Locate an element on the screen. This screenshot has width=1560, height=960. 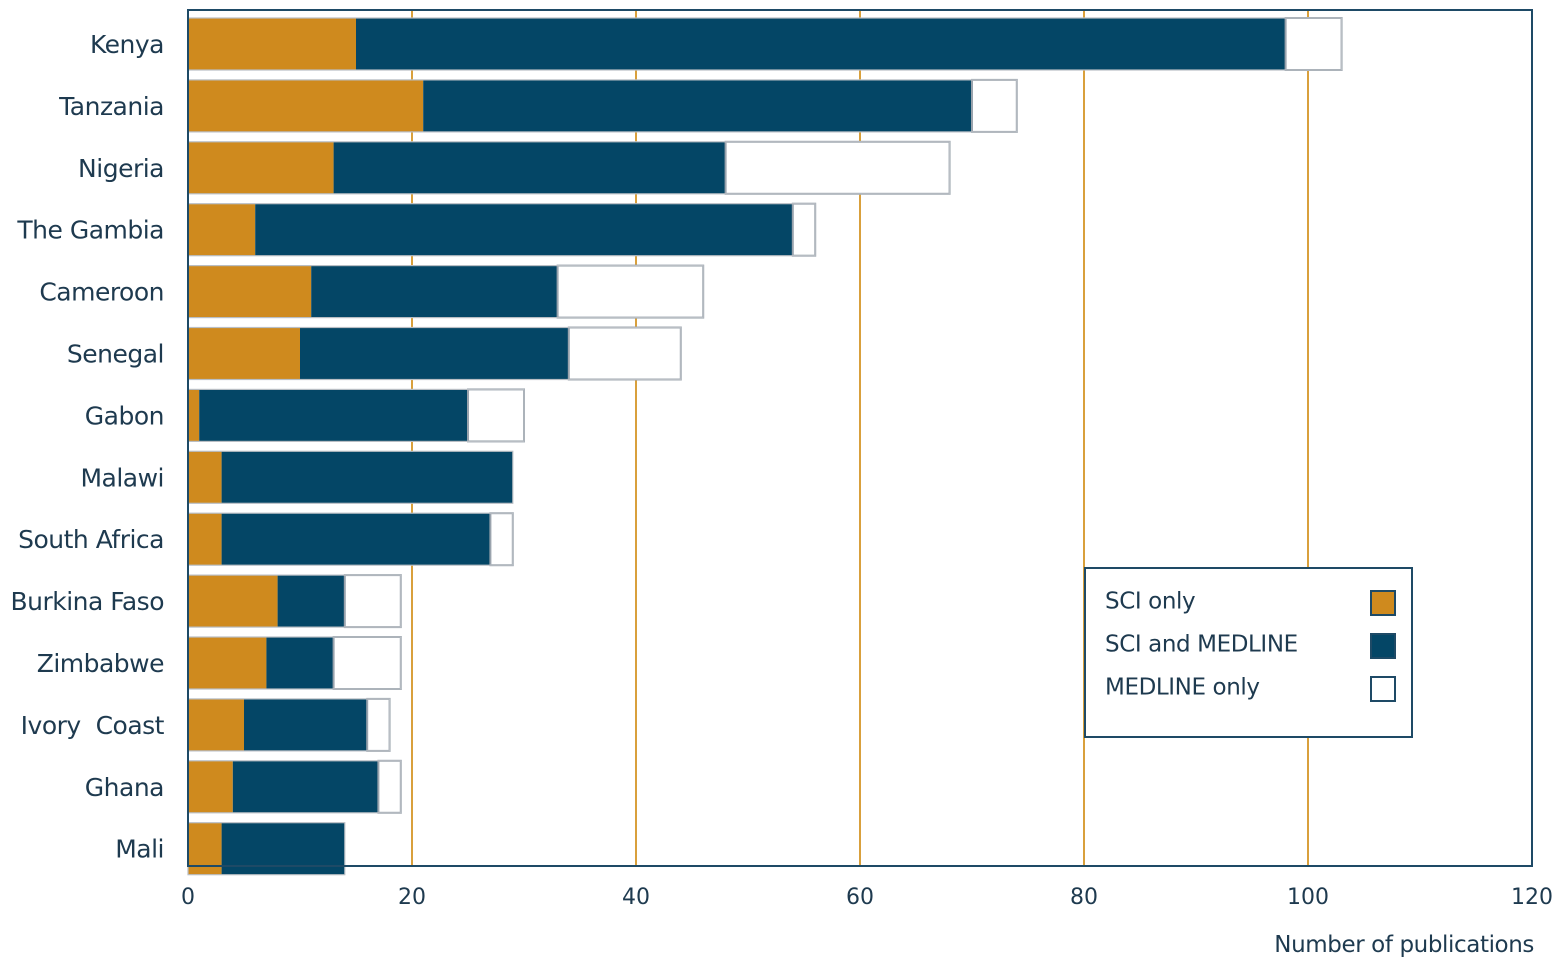
bar-south-africa-sci-only is located at coordinates (205, 539).